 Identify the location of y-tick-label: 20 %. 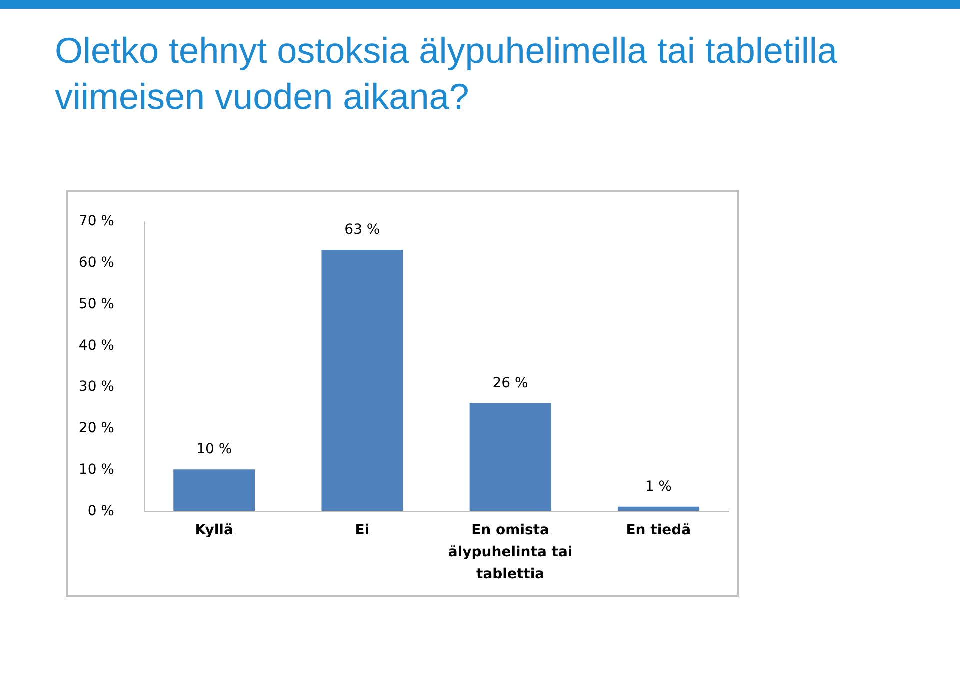
(96, 428).